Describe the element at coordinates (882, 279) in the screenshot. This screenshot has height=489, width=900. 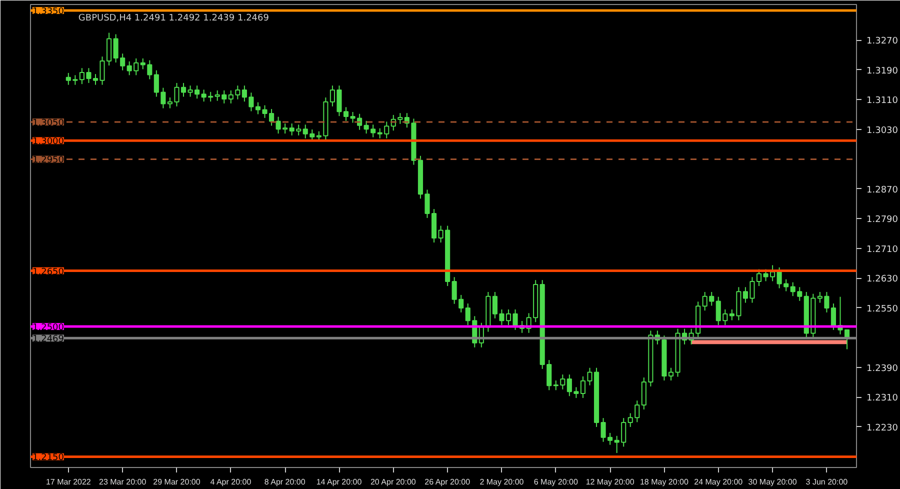
I see `y-tick-label: 1.2630` at that location.